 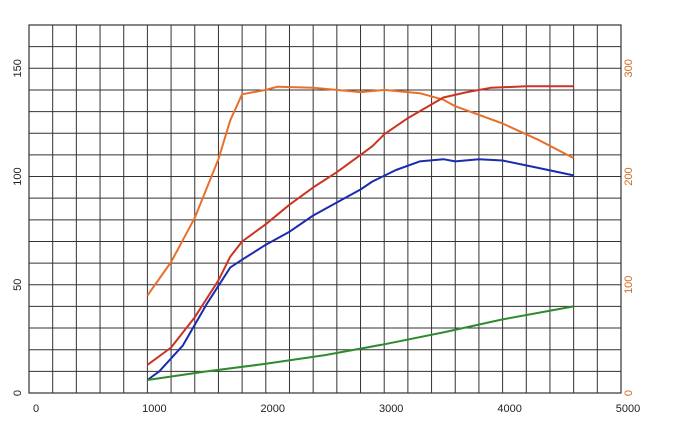 I want to click on x-tick-label: 2000, so click(x=273, y=409).